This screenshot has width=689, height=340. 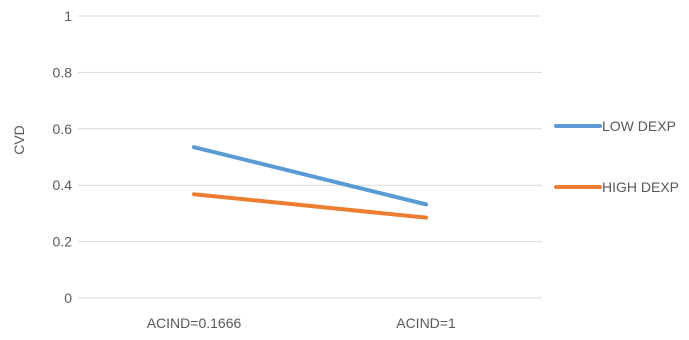 I want to click on legend-label: LOW DEXP, so click(x=639, y=126).